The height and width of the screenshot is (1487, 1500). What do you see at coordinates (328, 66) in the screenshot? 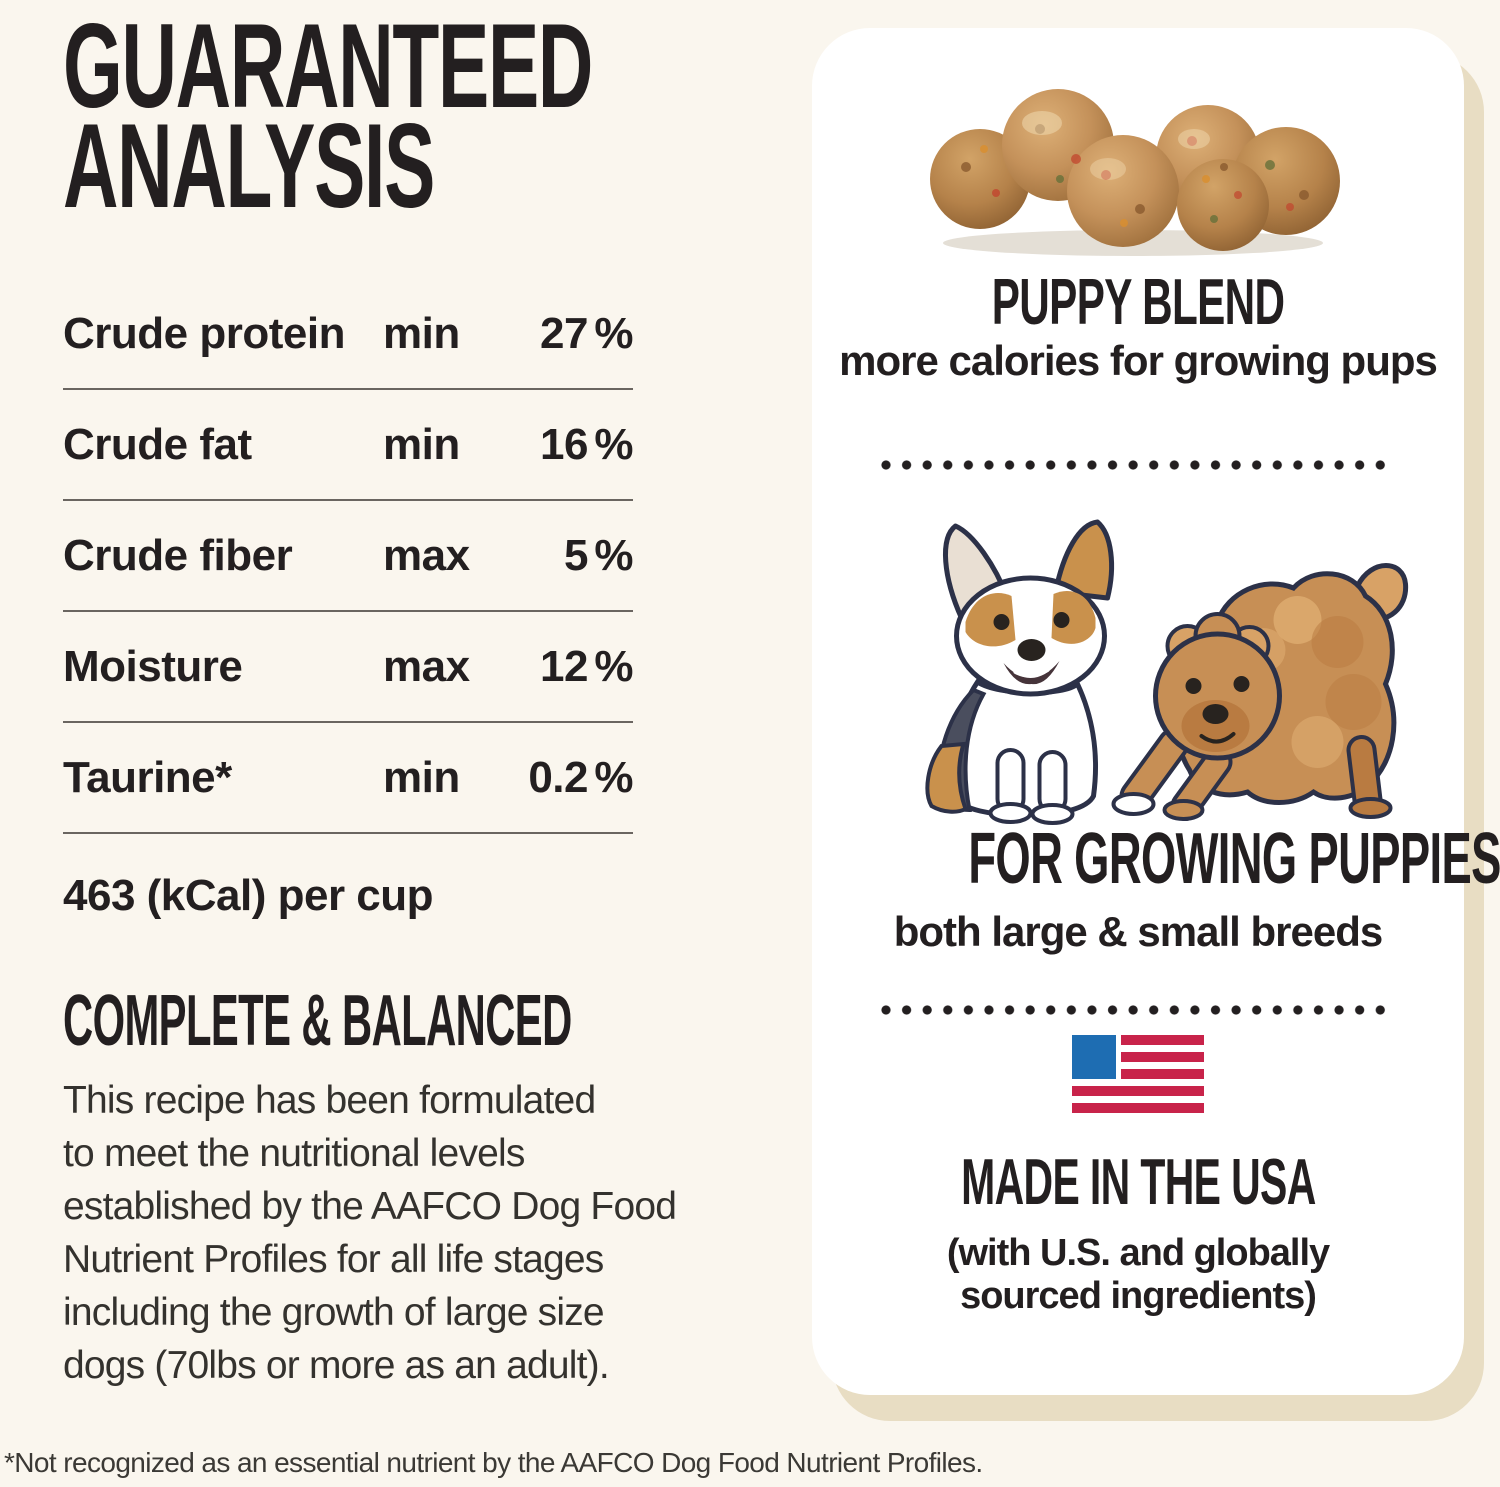
I see `title-line-1: GUARANTEED` at bounding box center [328, 66].